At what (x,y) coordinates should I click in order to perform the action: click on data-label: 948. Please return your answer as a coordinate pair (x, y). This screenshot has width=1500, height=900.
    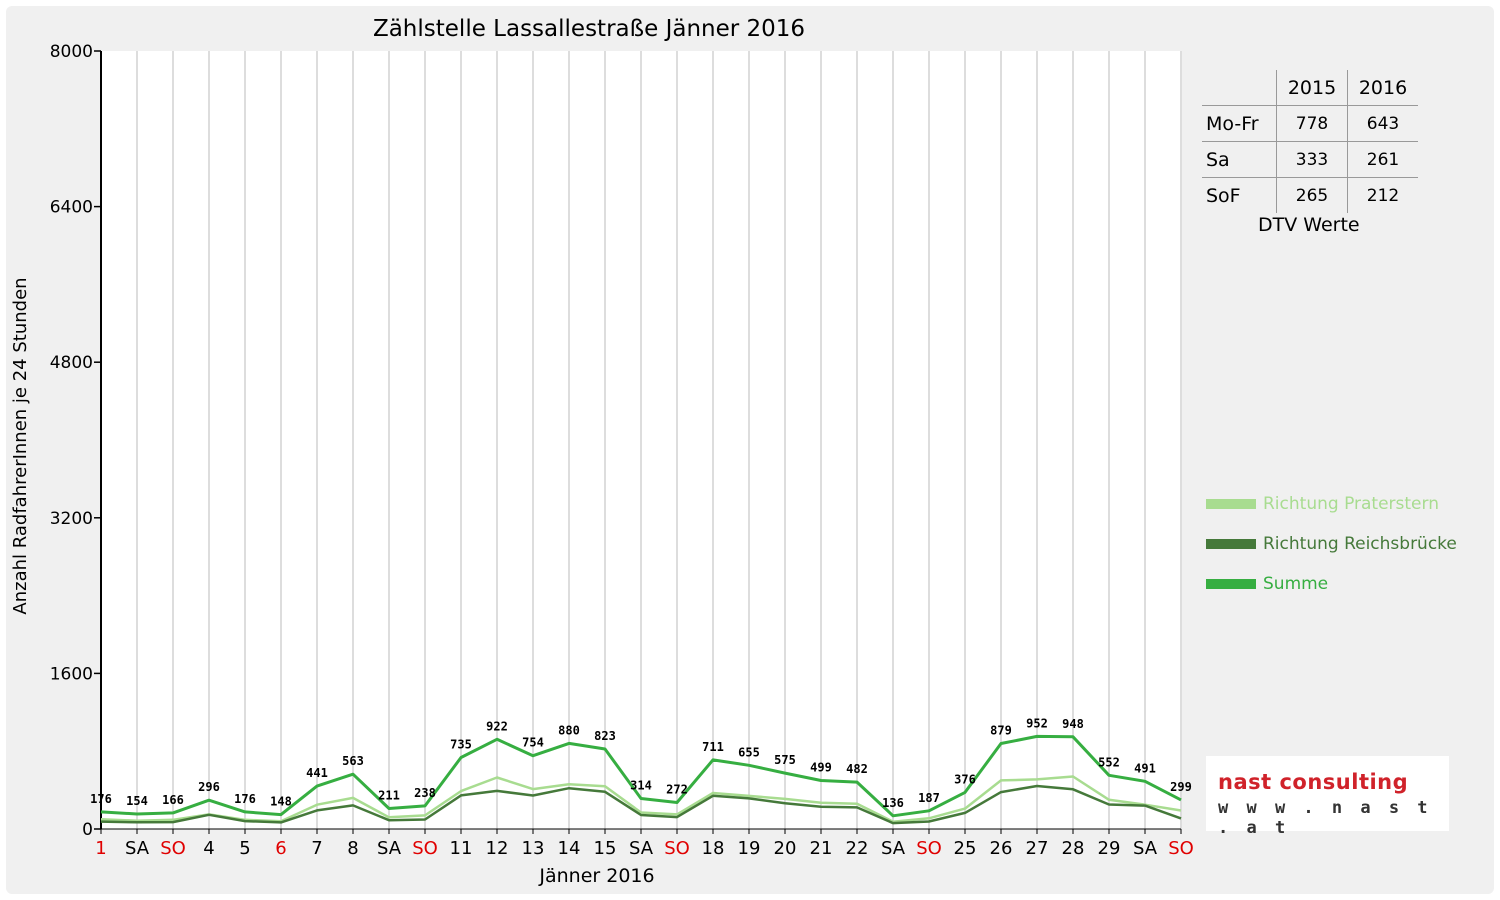
    Looking at the image, I should click on (1073, 724).